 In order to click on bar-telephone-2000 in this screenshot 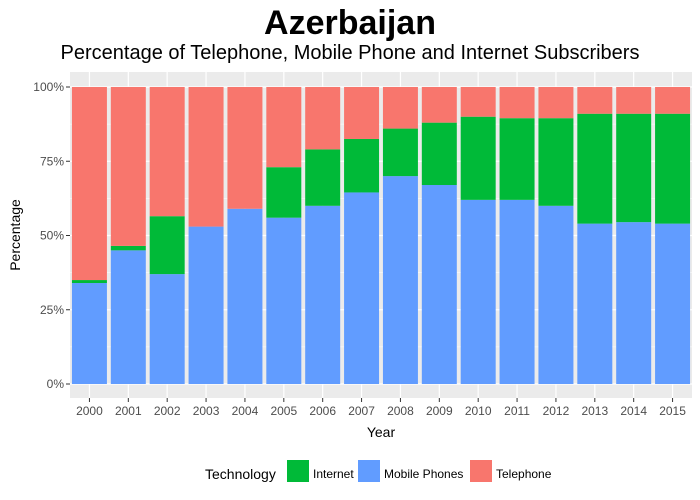, I will do `click(89, 184)`.